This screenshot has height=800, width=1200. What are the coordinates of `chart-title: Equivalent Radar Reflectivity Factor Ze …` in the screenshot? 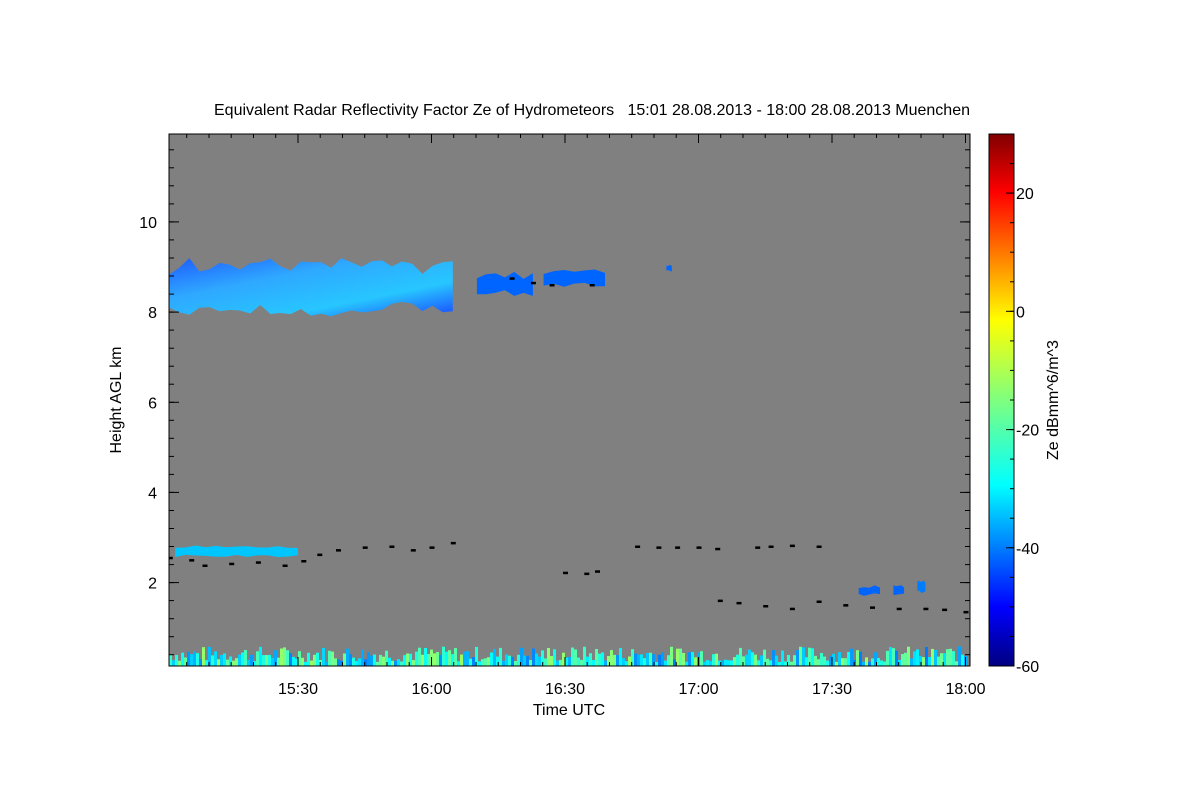 It's located at (592, 110).